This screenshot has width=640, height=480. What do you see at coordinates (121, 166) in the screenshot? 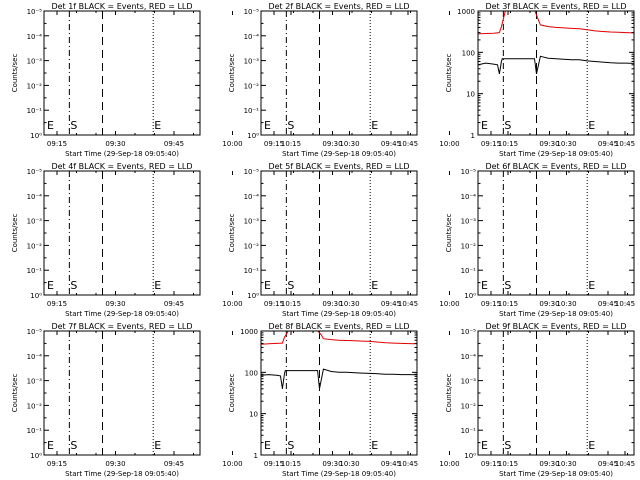
I see `chart-title: Det 4f BLACK = Events, RED = LLD` at bounding box center [121, 166].